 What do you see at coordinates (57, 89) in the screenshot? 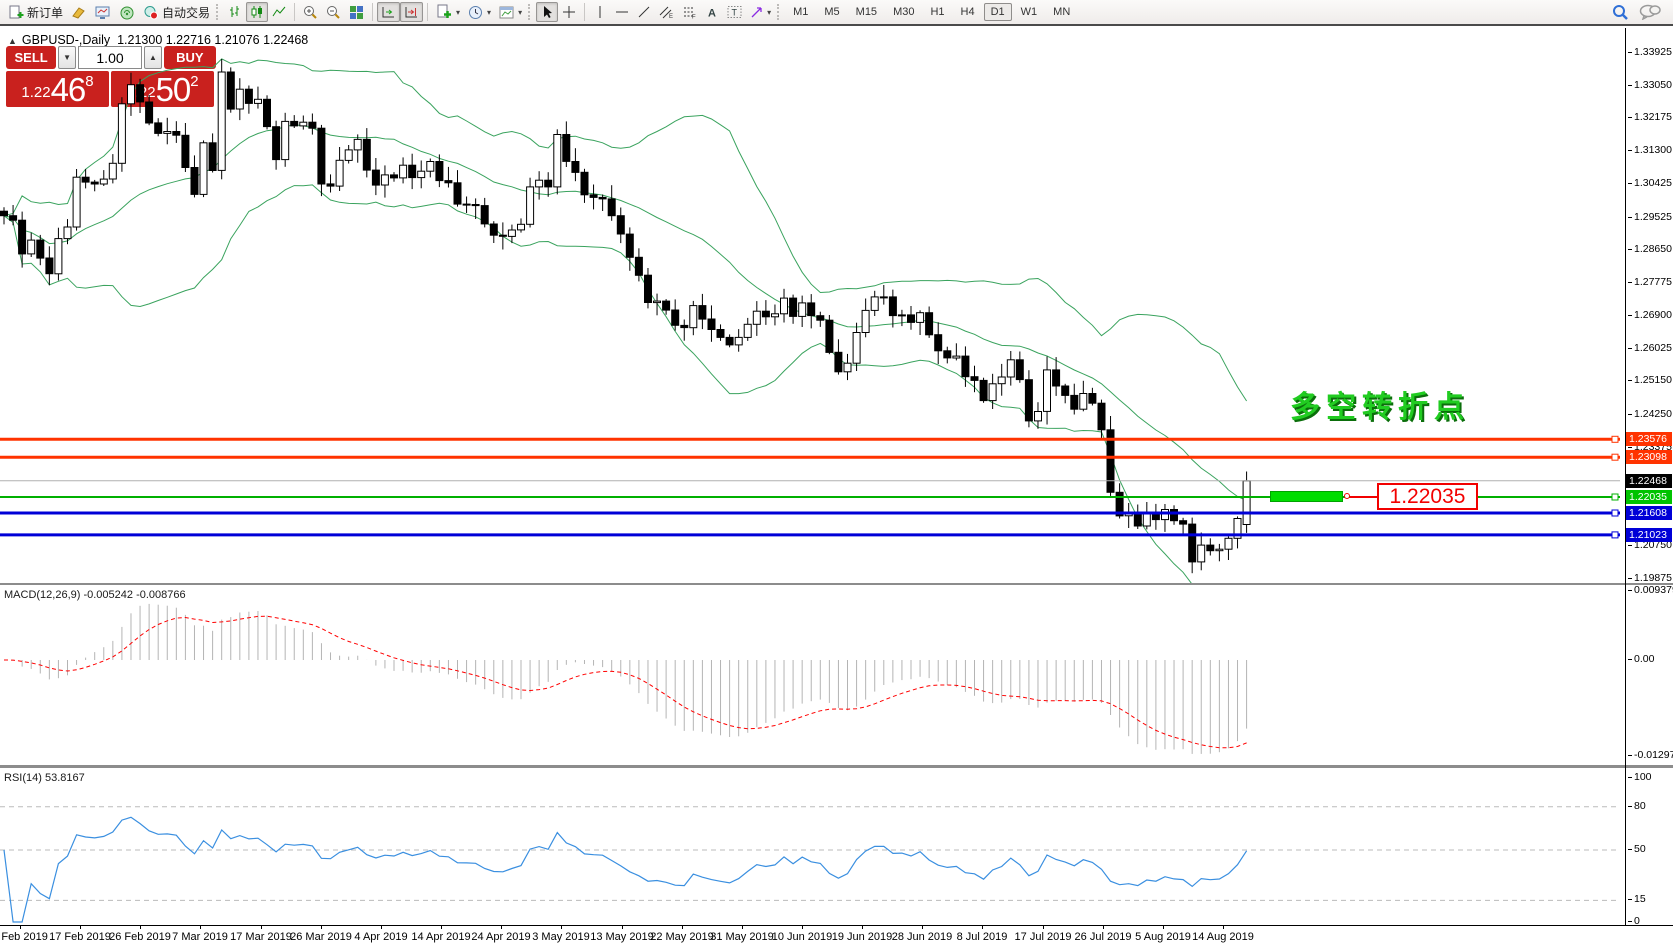
I see `sell-price-display: 1.22 46 8` at bounding box center [57, 89].